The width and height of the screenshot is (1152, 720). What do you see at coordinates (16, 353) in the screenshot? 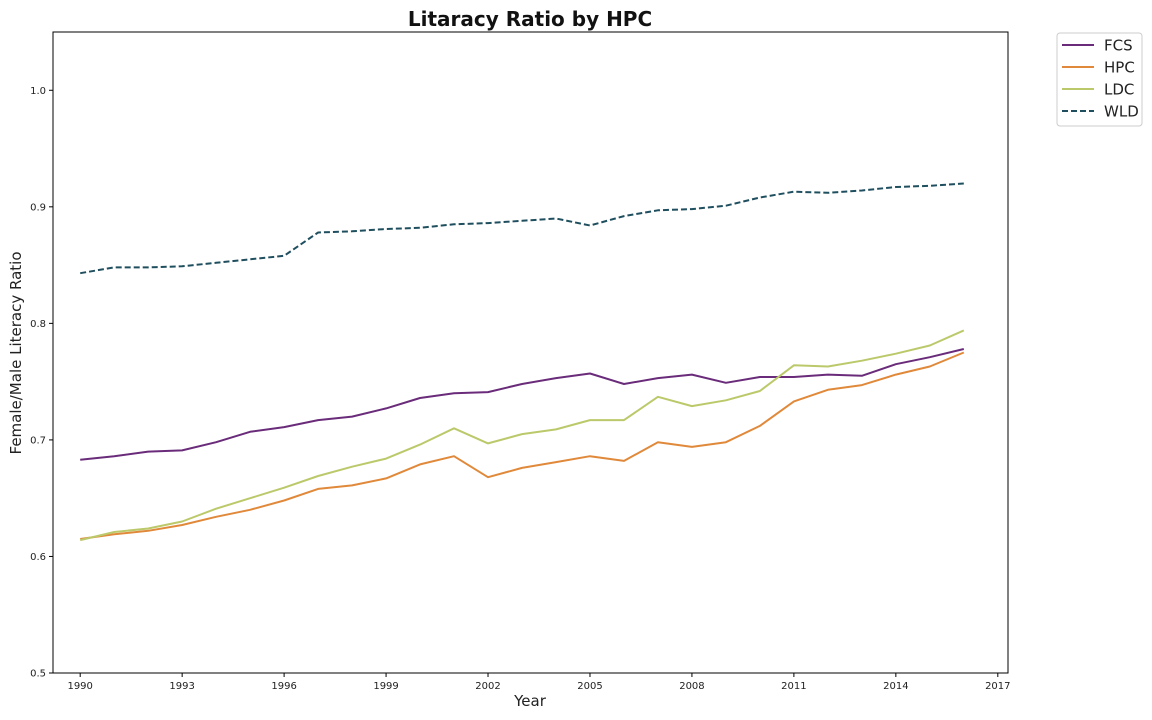
I see `y-axis-label: Female/Male Literacy Ratio` at bounding box center [16, 353].